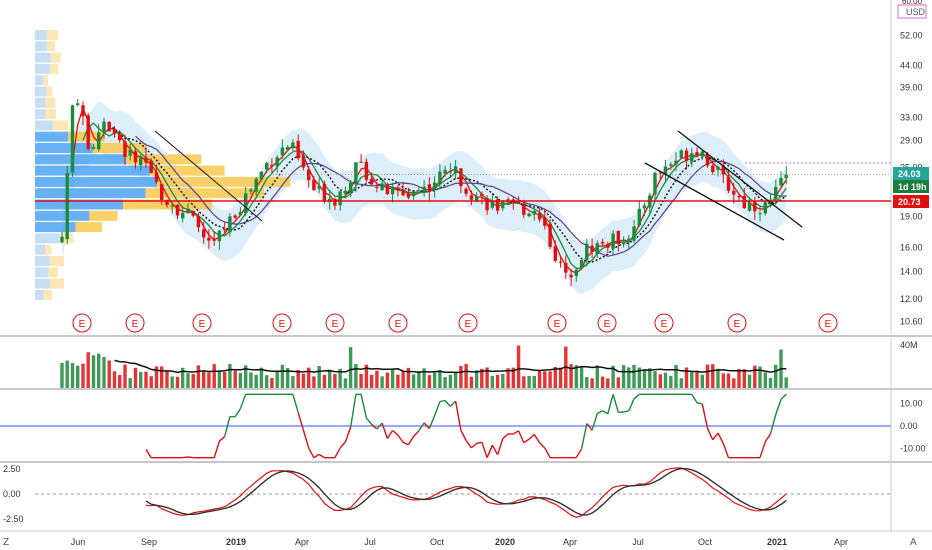 This screenshot has height=550, width=932. I want to click on price-tick: 19.00, so click(911, 217).